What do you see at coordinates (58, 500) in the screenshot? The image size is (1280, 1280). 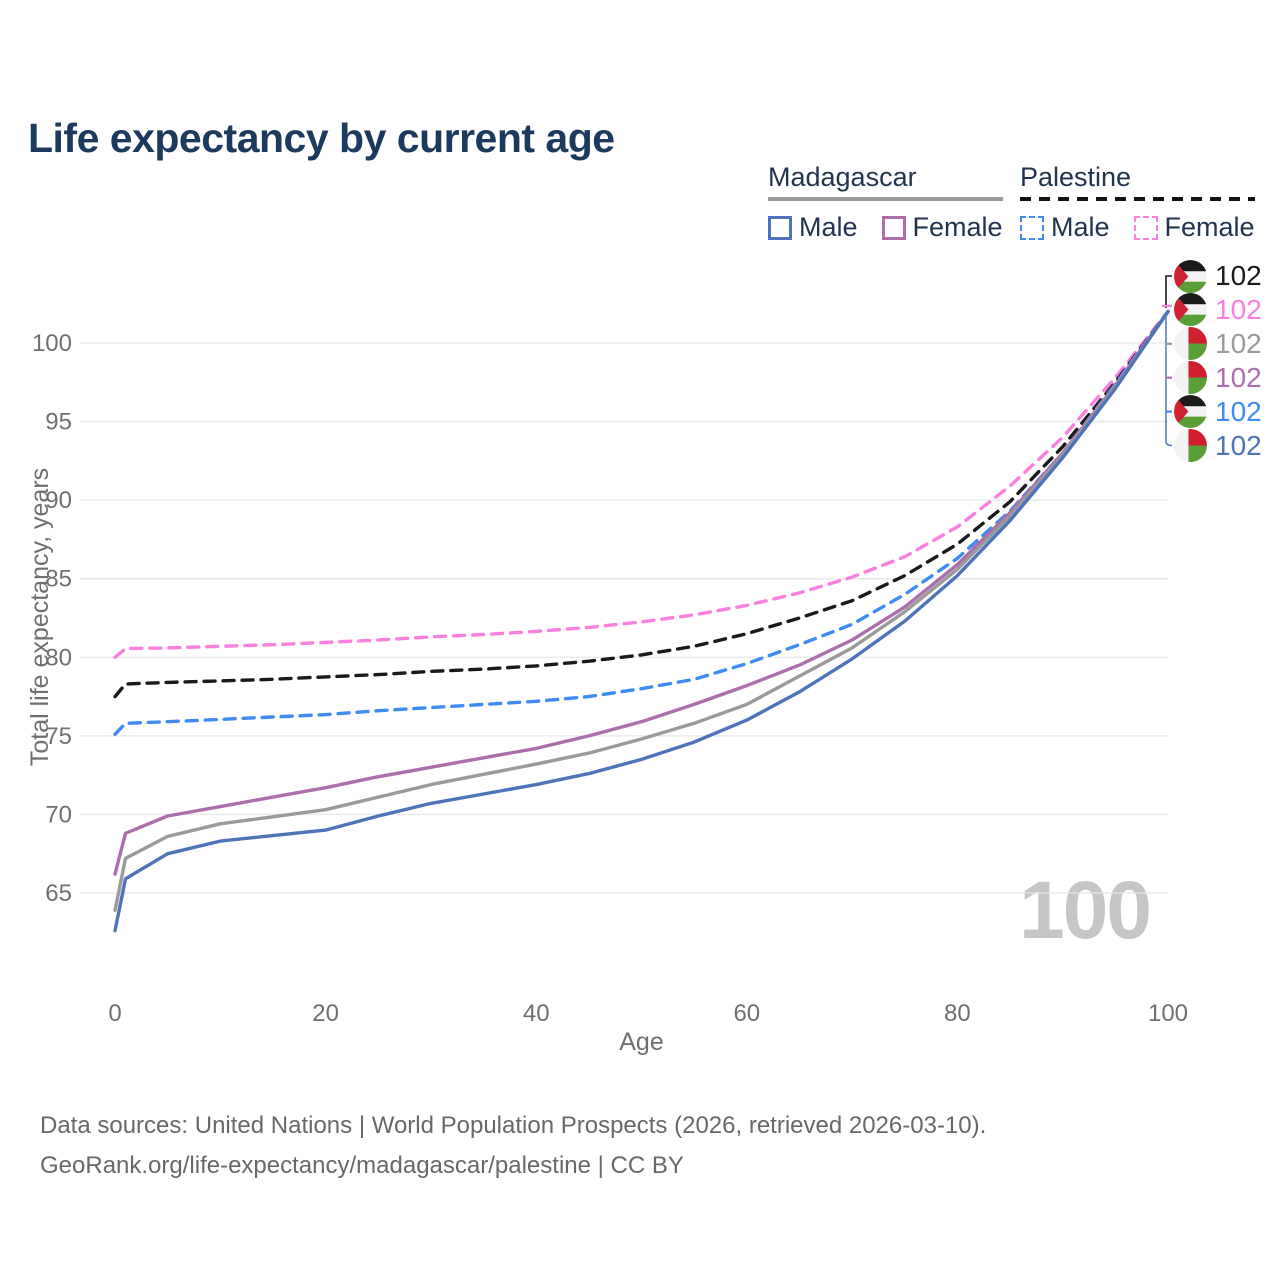 I see `svg-text: 90` at bounding box center [58, 500].